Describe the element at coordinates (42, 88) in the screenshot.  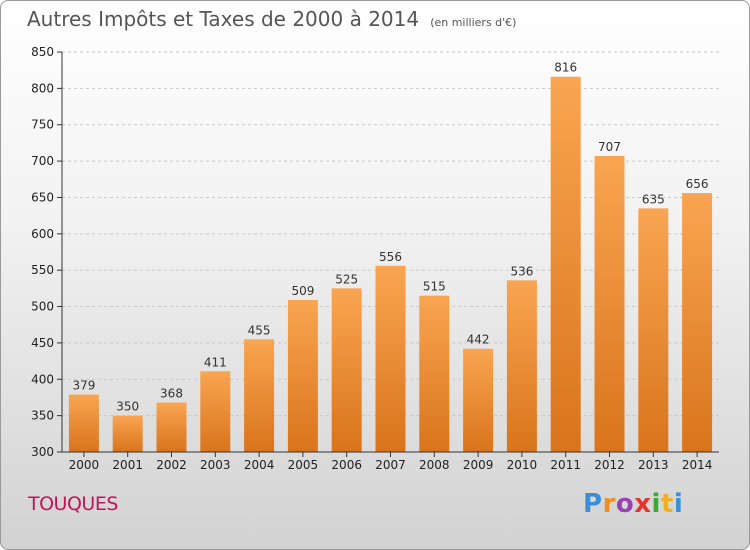
I see `y-tick-label: 800` at that location.